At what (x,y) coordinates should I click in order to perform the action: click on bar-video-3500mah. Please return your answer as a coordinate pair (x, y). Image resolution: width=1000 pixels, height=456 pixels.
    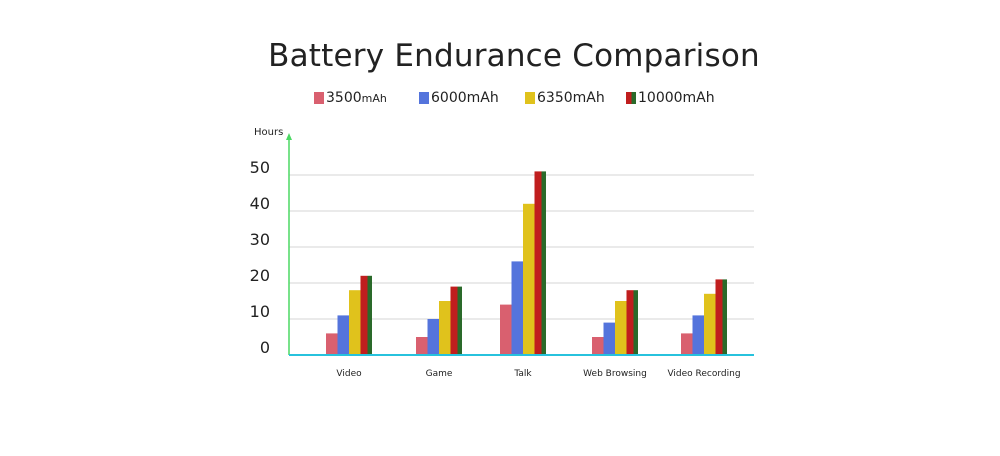
    Looking at the image, I should click on (332, 344).